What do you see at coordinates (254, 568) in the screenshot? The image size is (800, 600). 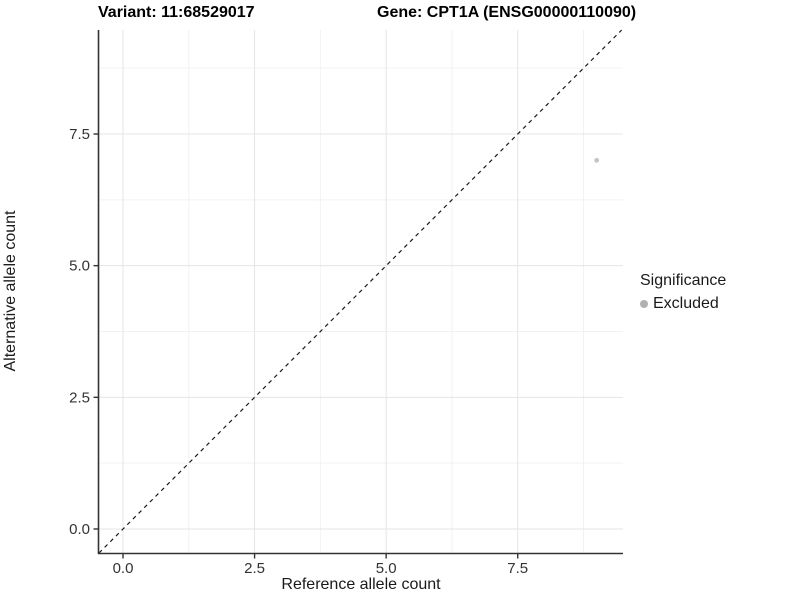 I see `x-tick-label: 2.5` at bounding box center [254, 568].